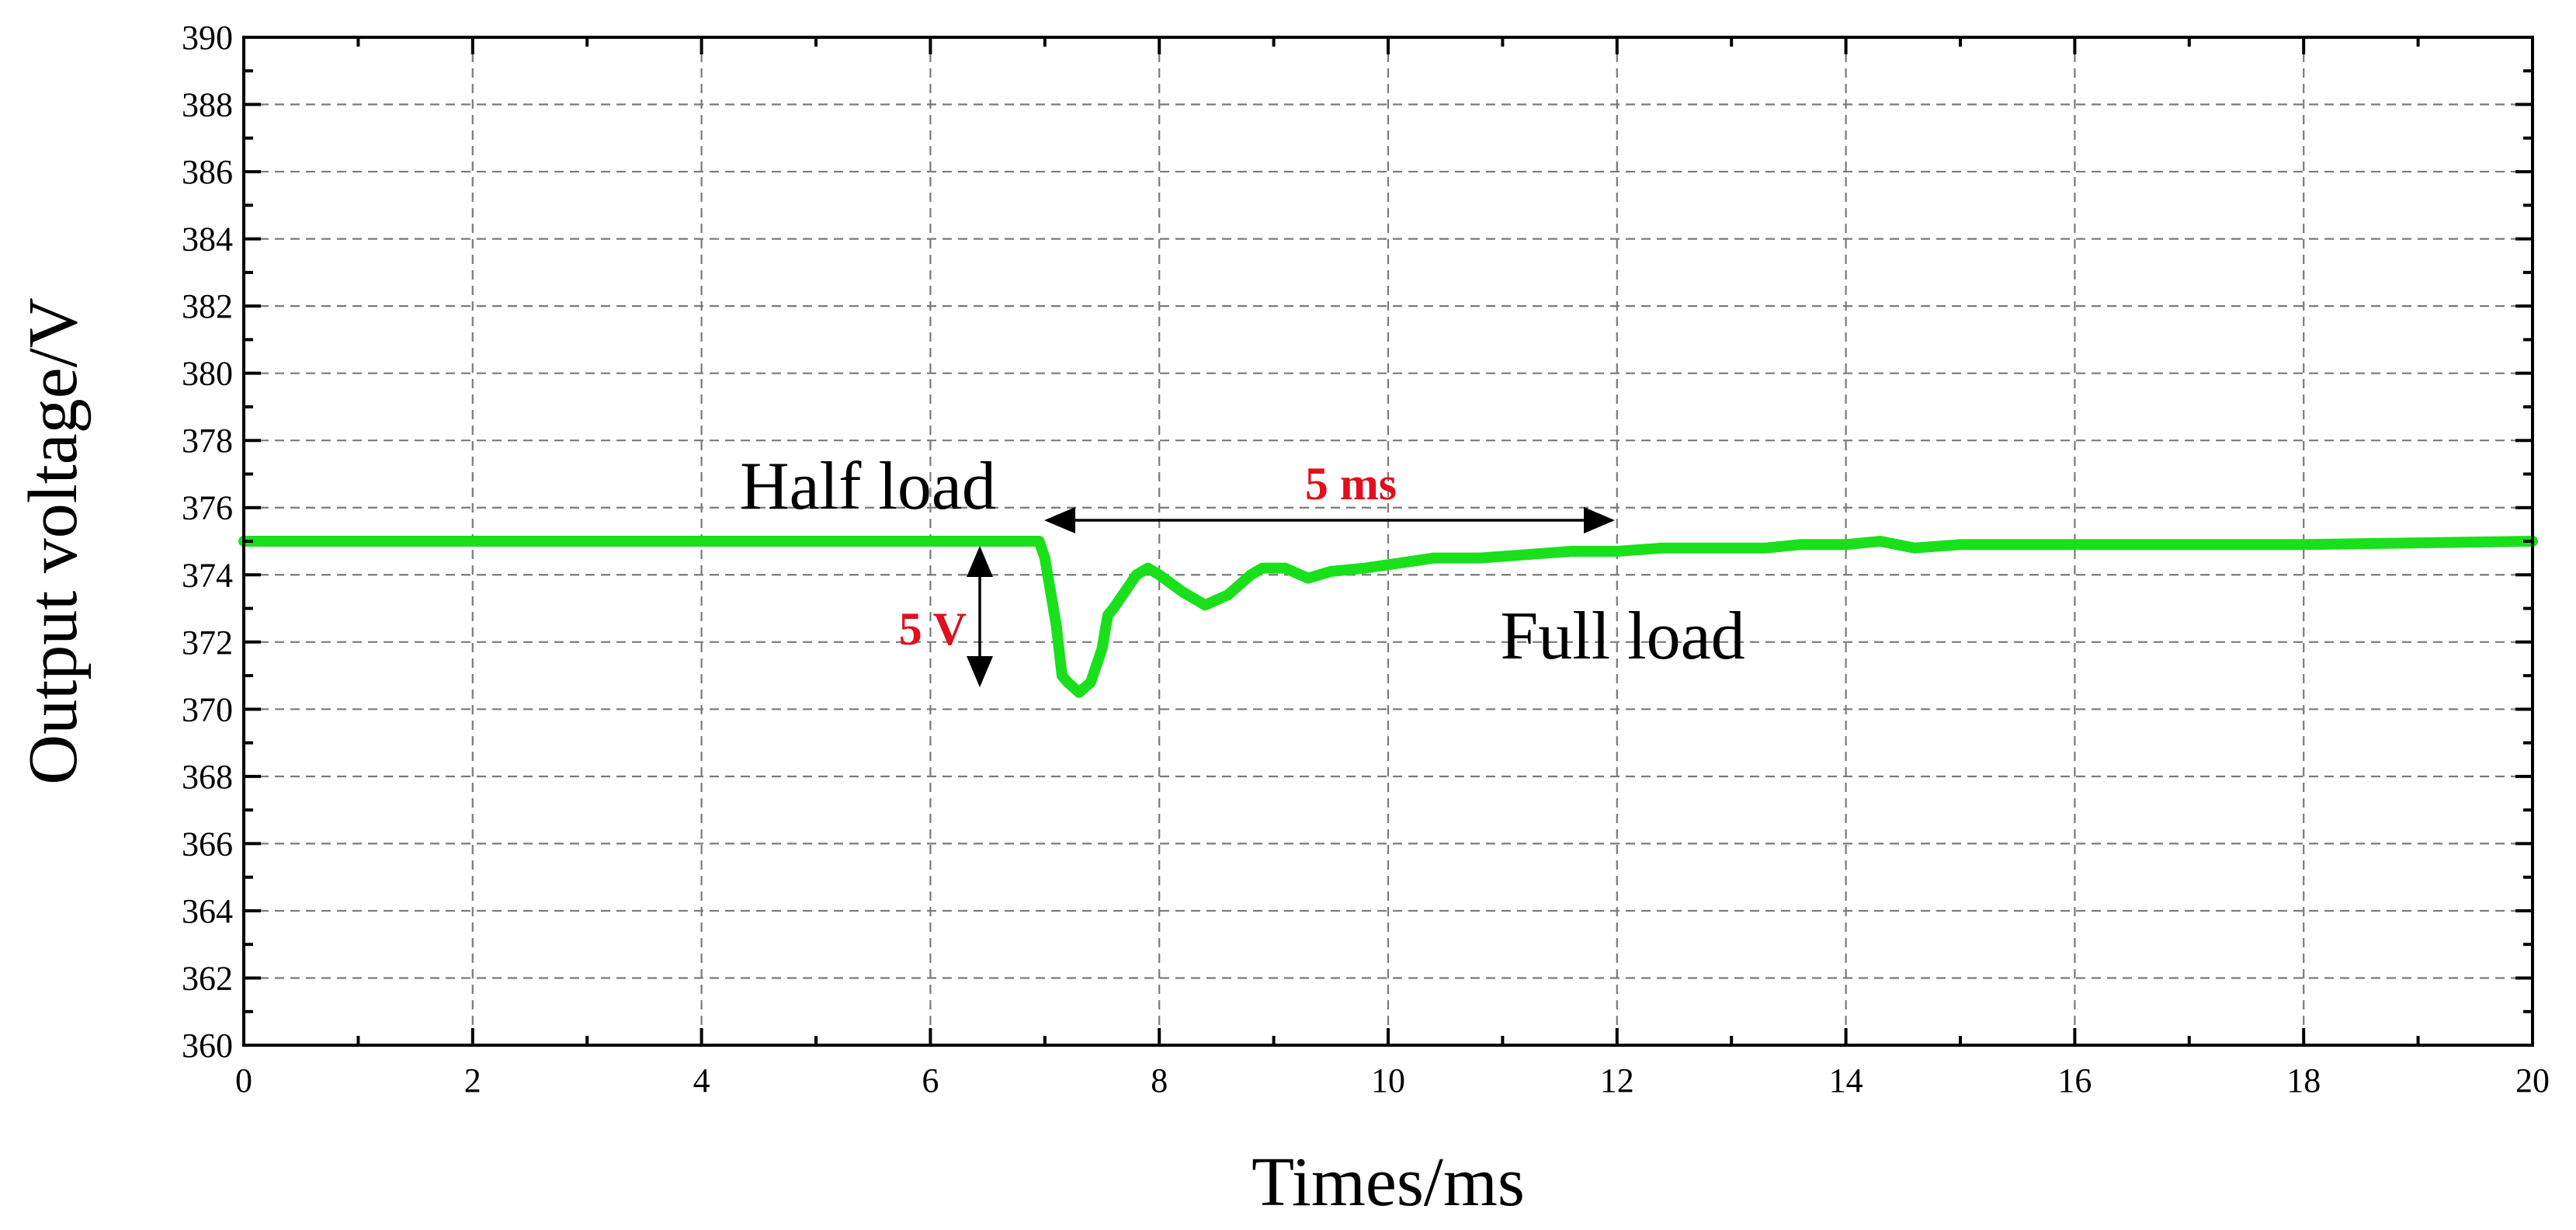  What do you see at coordinates (1388, 1080) in the screenshot?
I see `x-tick-label: 10` at bounding box center [1388, 1080].